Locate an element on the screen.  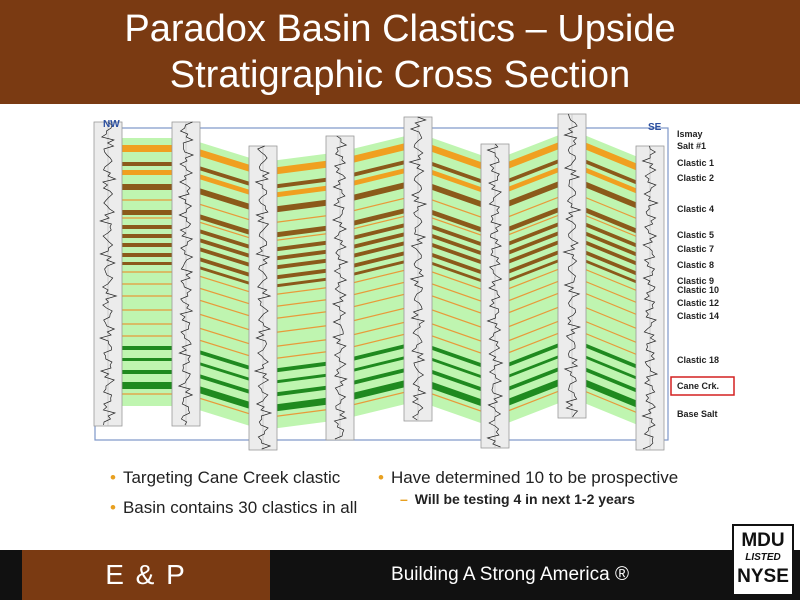
layer-label: Base Salt is located at coordinates (697, 414).